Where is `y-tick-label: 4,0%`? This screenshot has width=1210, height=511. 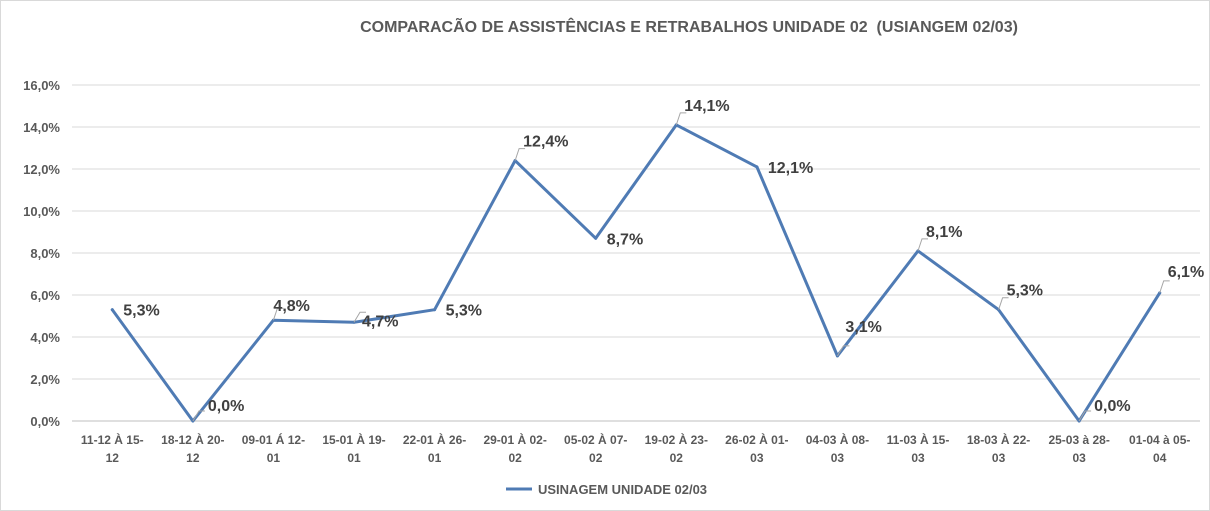 y-tick-label: 4,0% is located at coordinates (45, 337).